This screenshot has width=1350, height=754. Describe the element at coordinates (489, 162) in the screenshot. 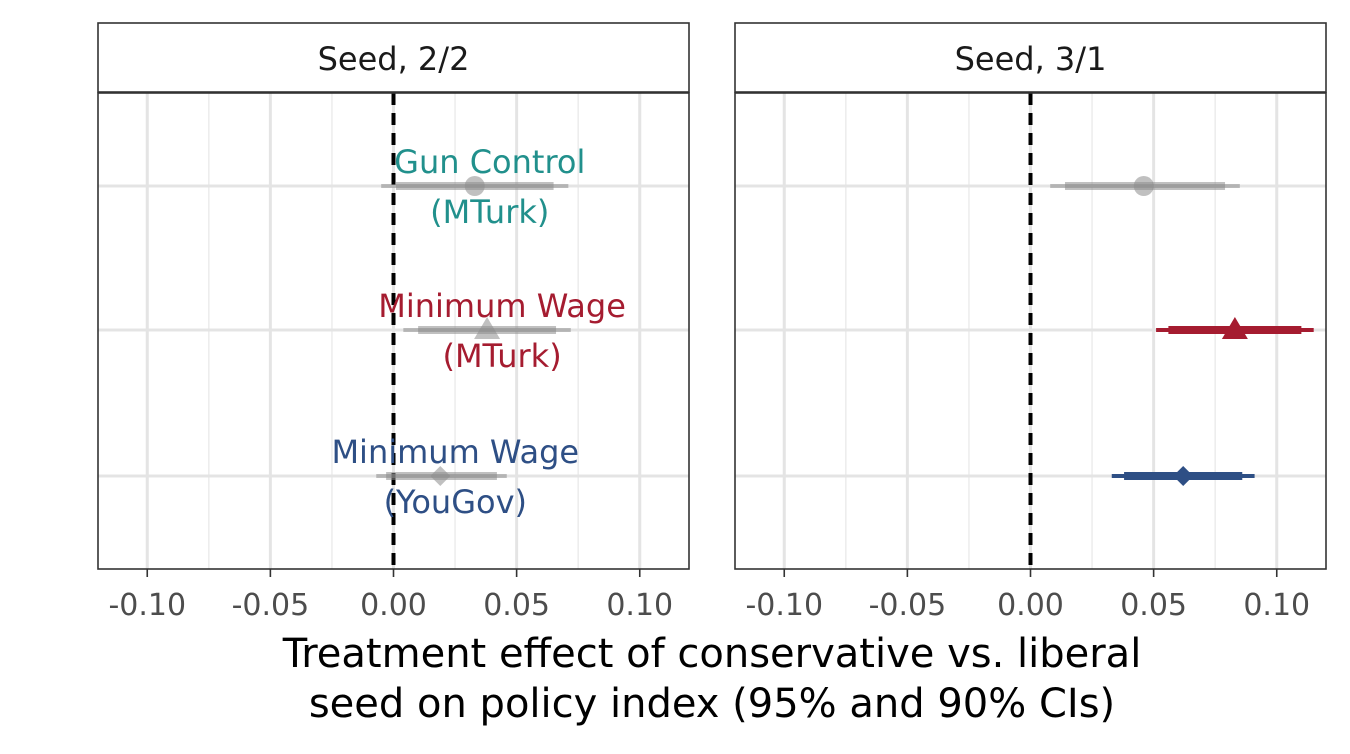

I see `series-label: Gun Control` at that location.